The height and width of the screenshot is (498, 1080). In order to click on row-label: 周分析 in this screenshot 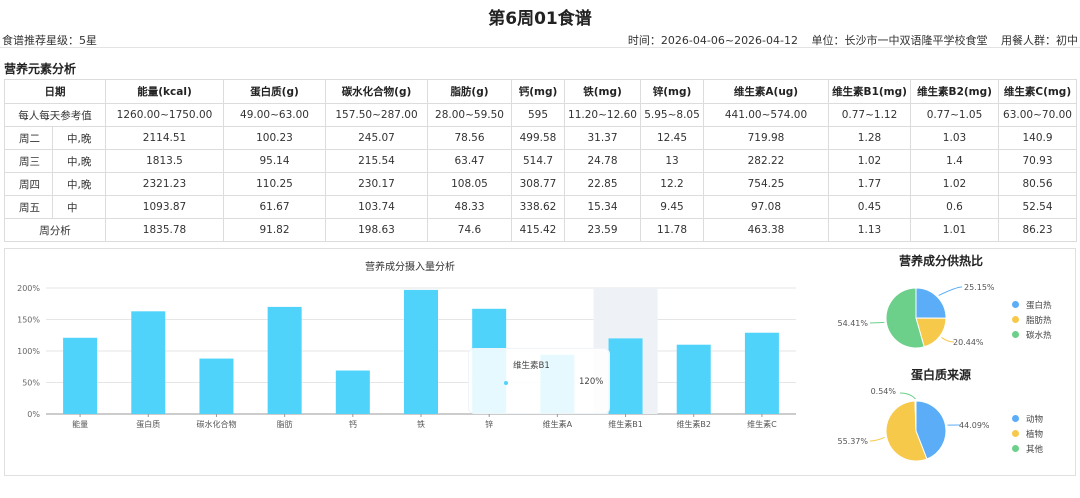, I will do `click(55, 230)`.